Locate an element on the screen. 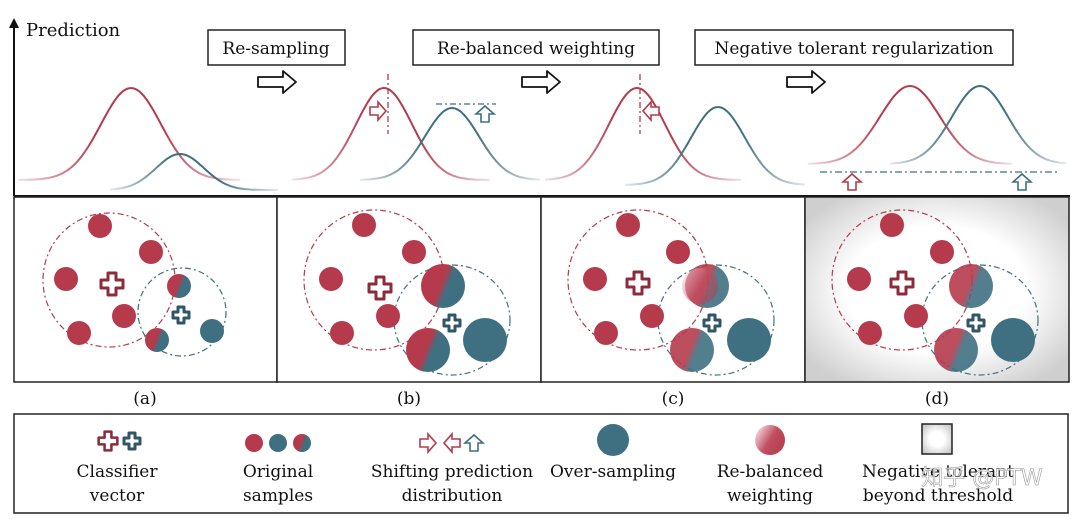  legend-shift-right-icon is located at coordinates (428, 443).